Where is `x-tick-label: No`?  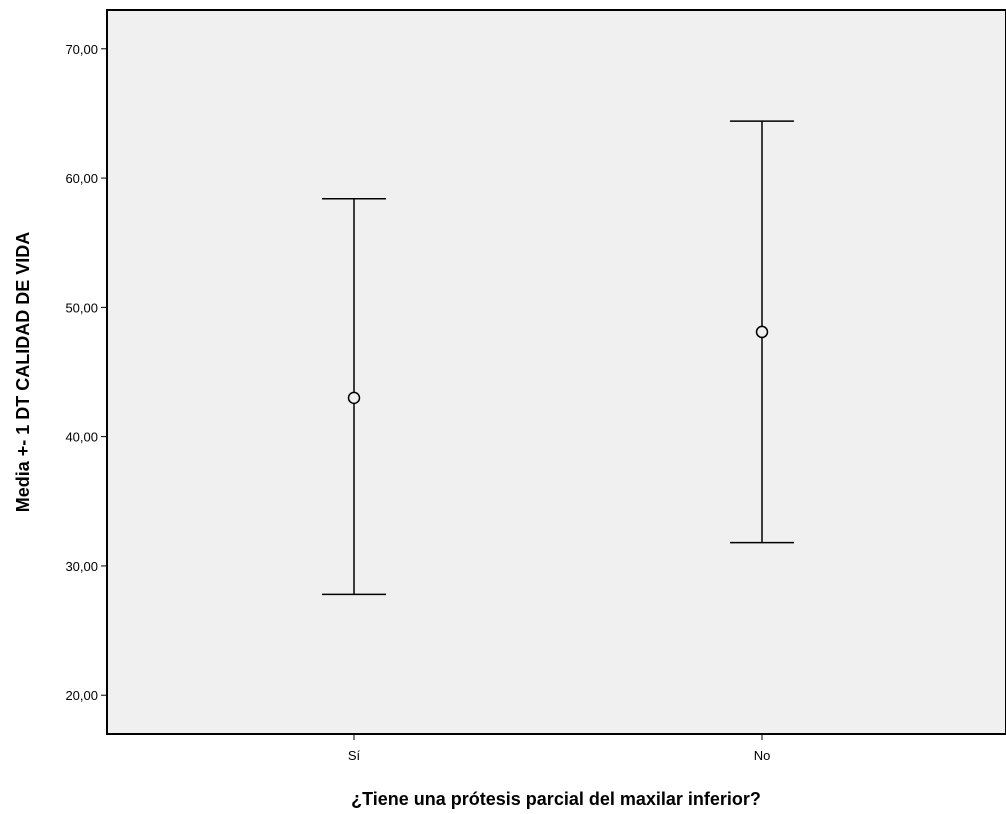 x-tick-label: No is located at coordinates (762, 755).